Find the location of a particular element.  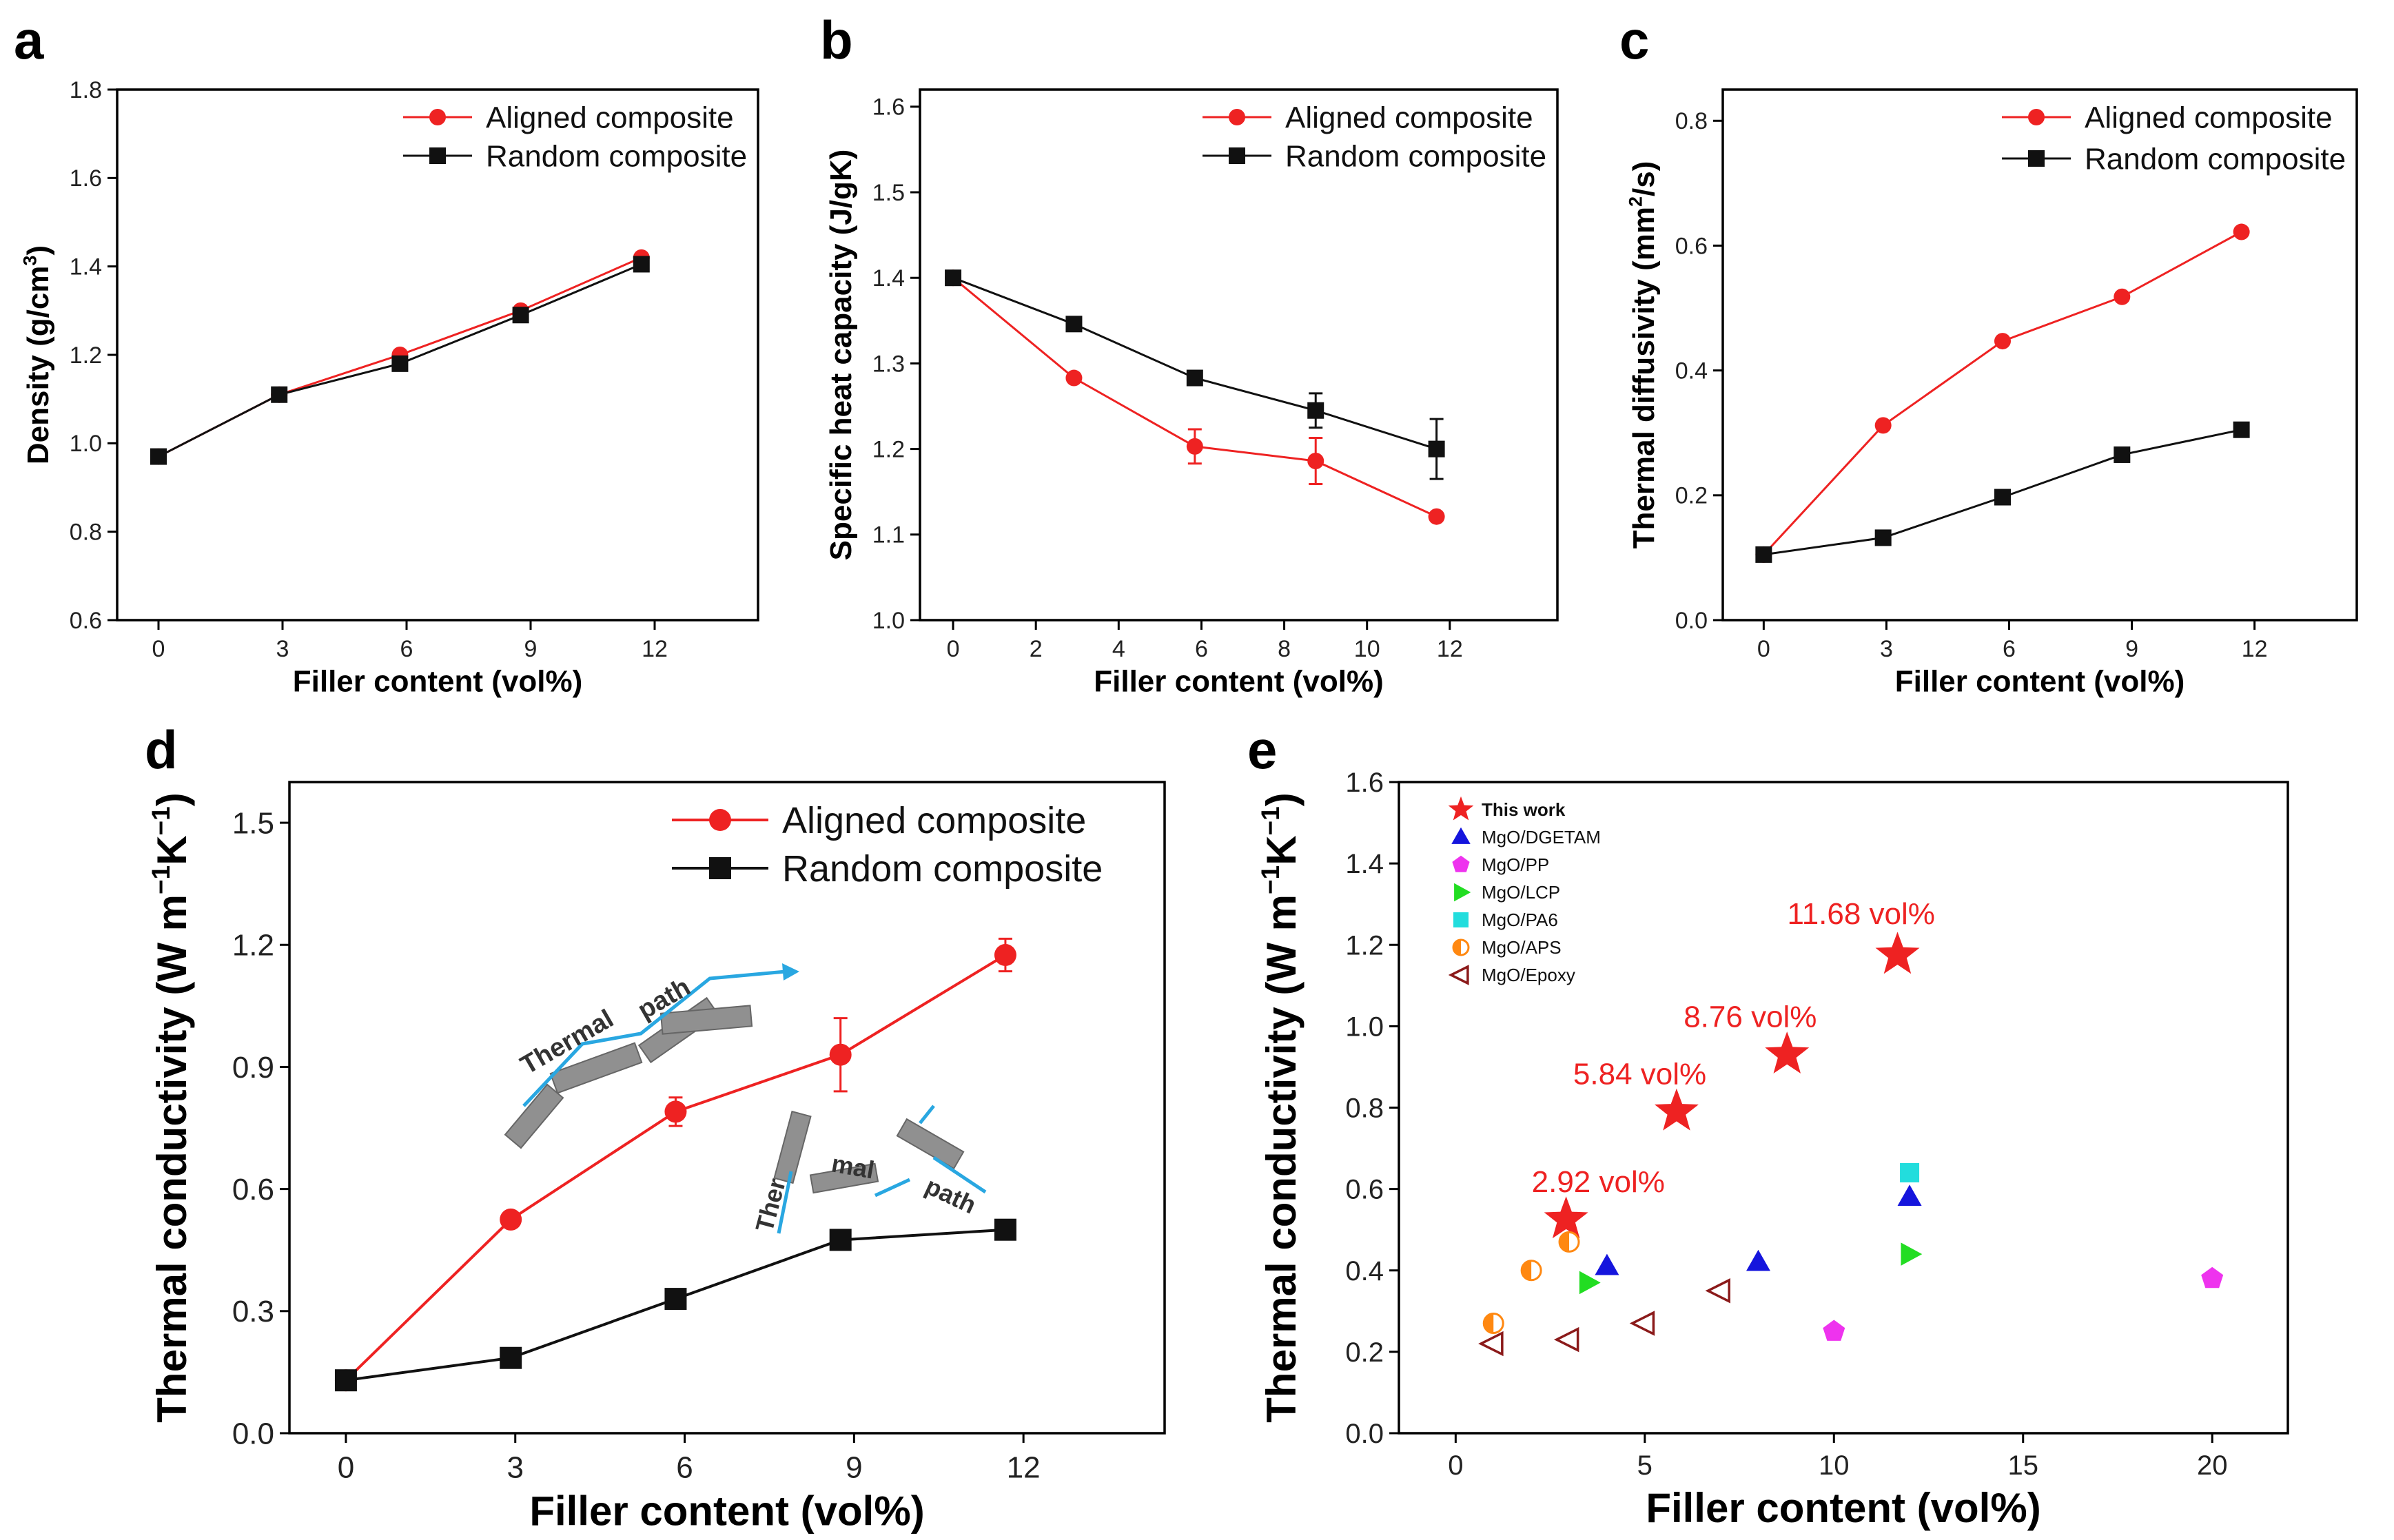

x-tick-label: 9 is located at coordinates (854, 1468).